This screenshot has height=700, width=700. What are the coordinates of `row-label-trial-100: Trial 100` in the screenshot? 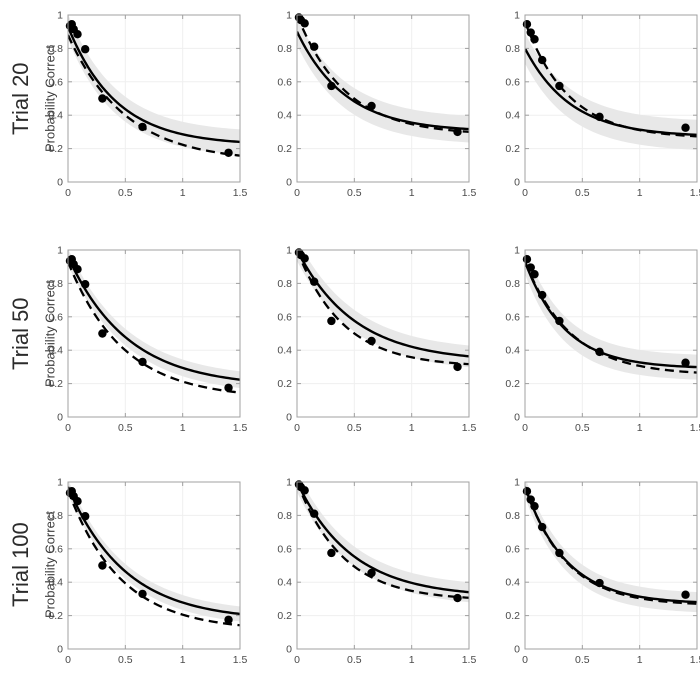 It's located at (20, 565).